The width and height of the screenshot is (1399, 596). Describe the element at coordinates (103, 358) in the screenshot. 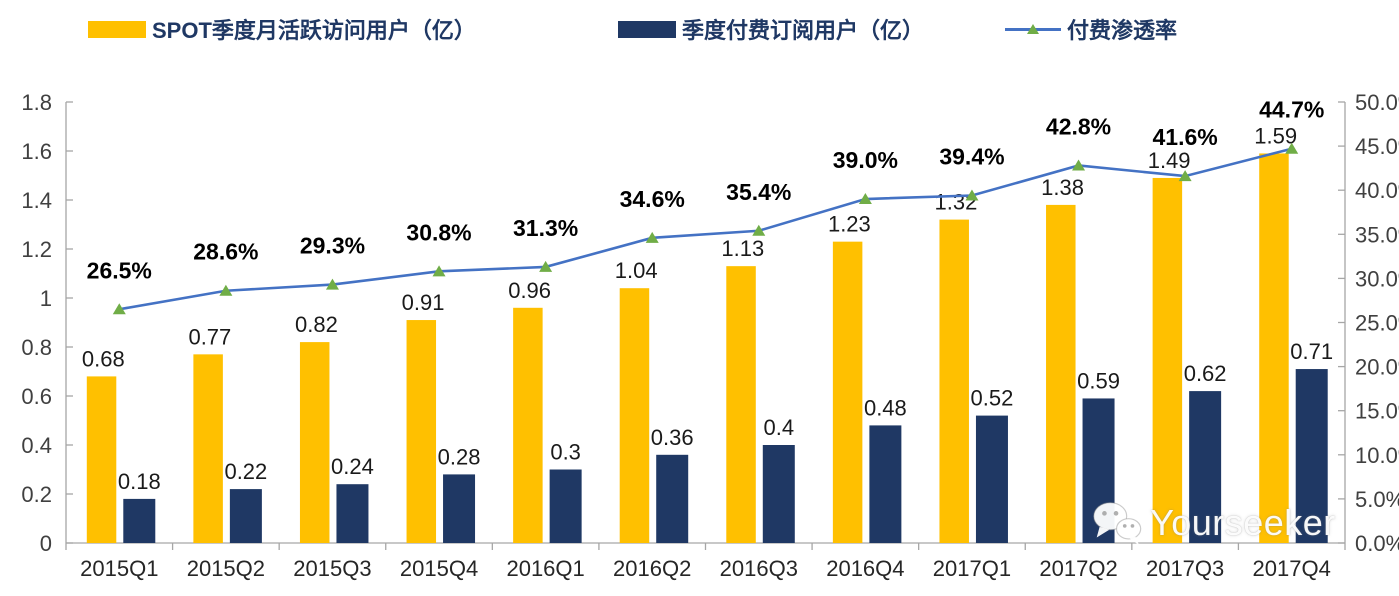

I see `mau-bar-value-label: 0.68` at that location.